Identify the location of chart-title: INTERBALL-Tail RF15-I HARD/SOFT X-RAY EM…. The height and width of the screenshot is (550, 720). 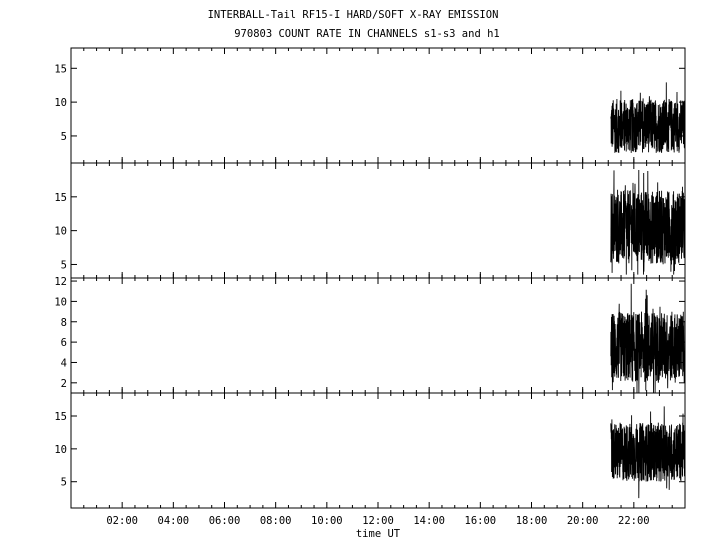
(353, 15).